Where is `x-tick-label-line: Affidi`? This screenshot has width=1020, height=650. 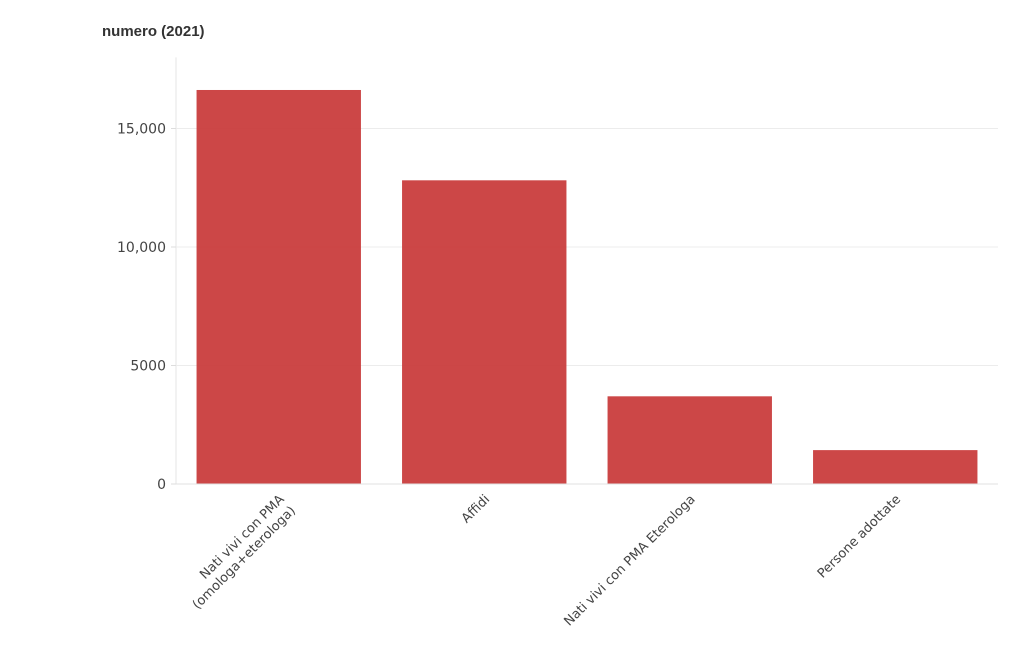
x-tick-label-line: Affidi is located at coordinates (476, 509).